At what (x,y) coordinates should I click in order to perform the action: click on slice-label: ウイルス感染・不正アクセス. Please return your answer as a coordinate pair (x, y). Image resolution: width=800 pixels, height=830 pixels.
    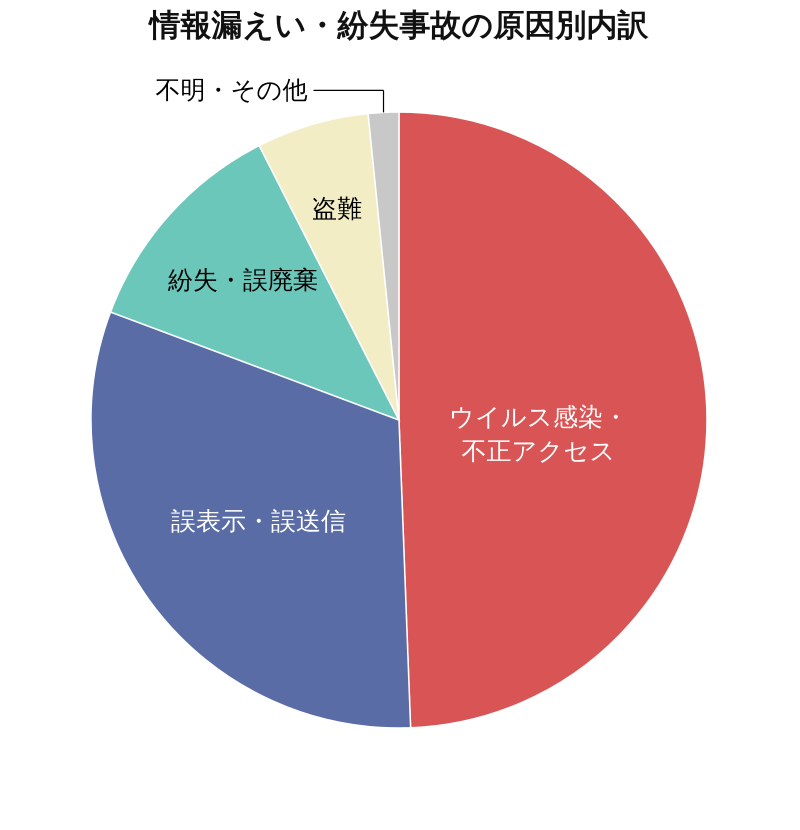
    Looking at the image, I should click on (538, 434).